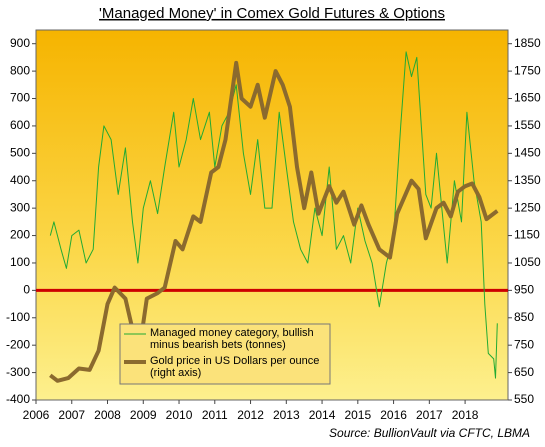 Image resolution: width=545 pixels, height=447 pixels. What do you see at coordinates (71, 415) in the screenshot?
I see `x-tick-label: 2007` at bounding box center [71, 415].